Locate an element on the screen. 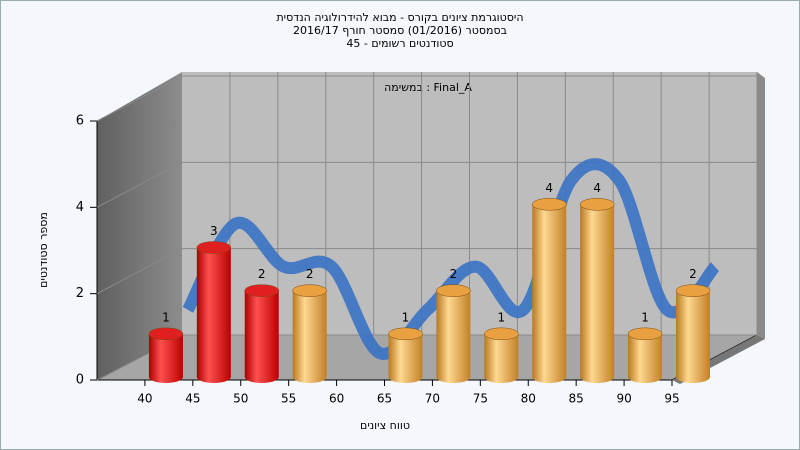 Image resolution: width=800 pixels, height=450 pixels. x-tick-label: 80 is located at coordinates (528, 399).